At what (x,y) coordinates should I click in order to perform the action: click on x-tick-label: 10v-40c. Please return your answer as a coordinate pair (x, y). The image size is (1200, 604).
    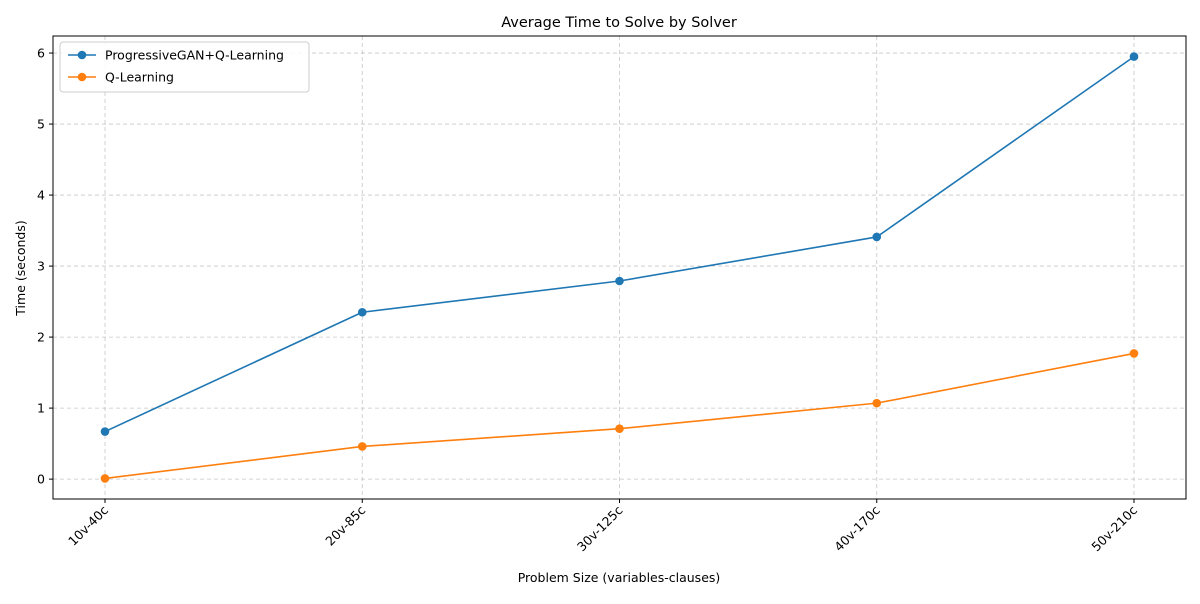
    Looking at the image, I should click on (88, 525).